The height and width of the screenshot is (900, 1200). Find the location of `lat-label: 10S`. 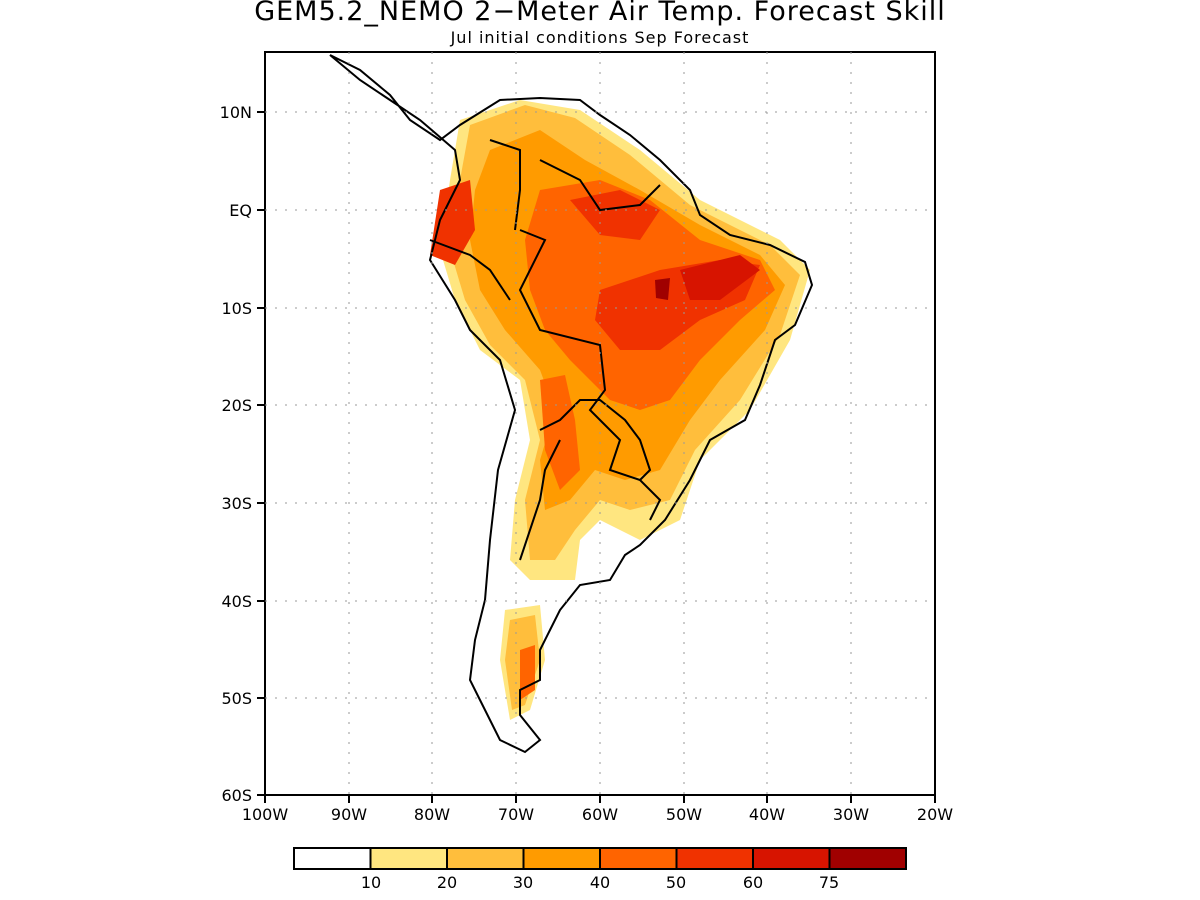

lat-label: 10S is located at coordinates (236, 308).